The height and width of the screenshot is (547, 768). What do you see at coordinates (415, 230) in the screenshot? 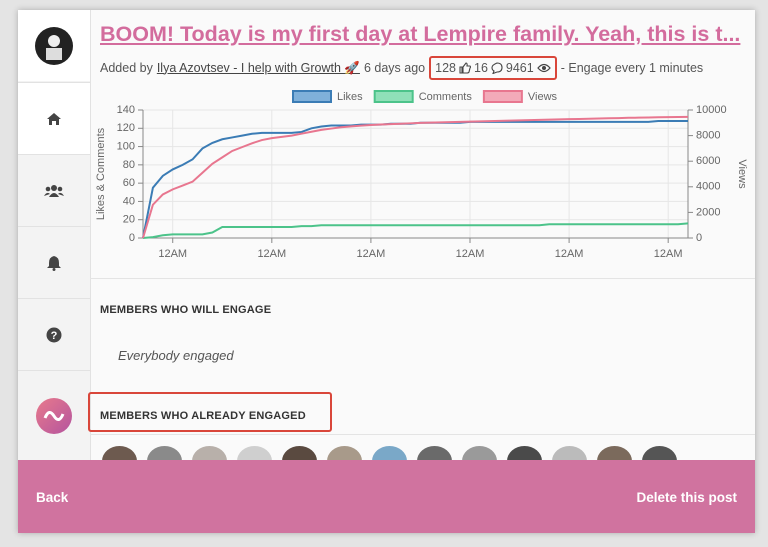
I see `series-line` at bounding box center [415, 230].